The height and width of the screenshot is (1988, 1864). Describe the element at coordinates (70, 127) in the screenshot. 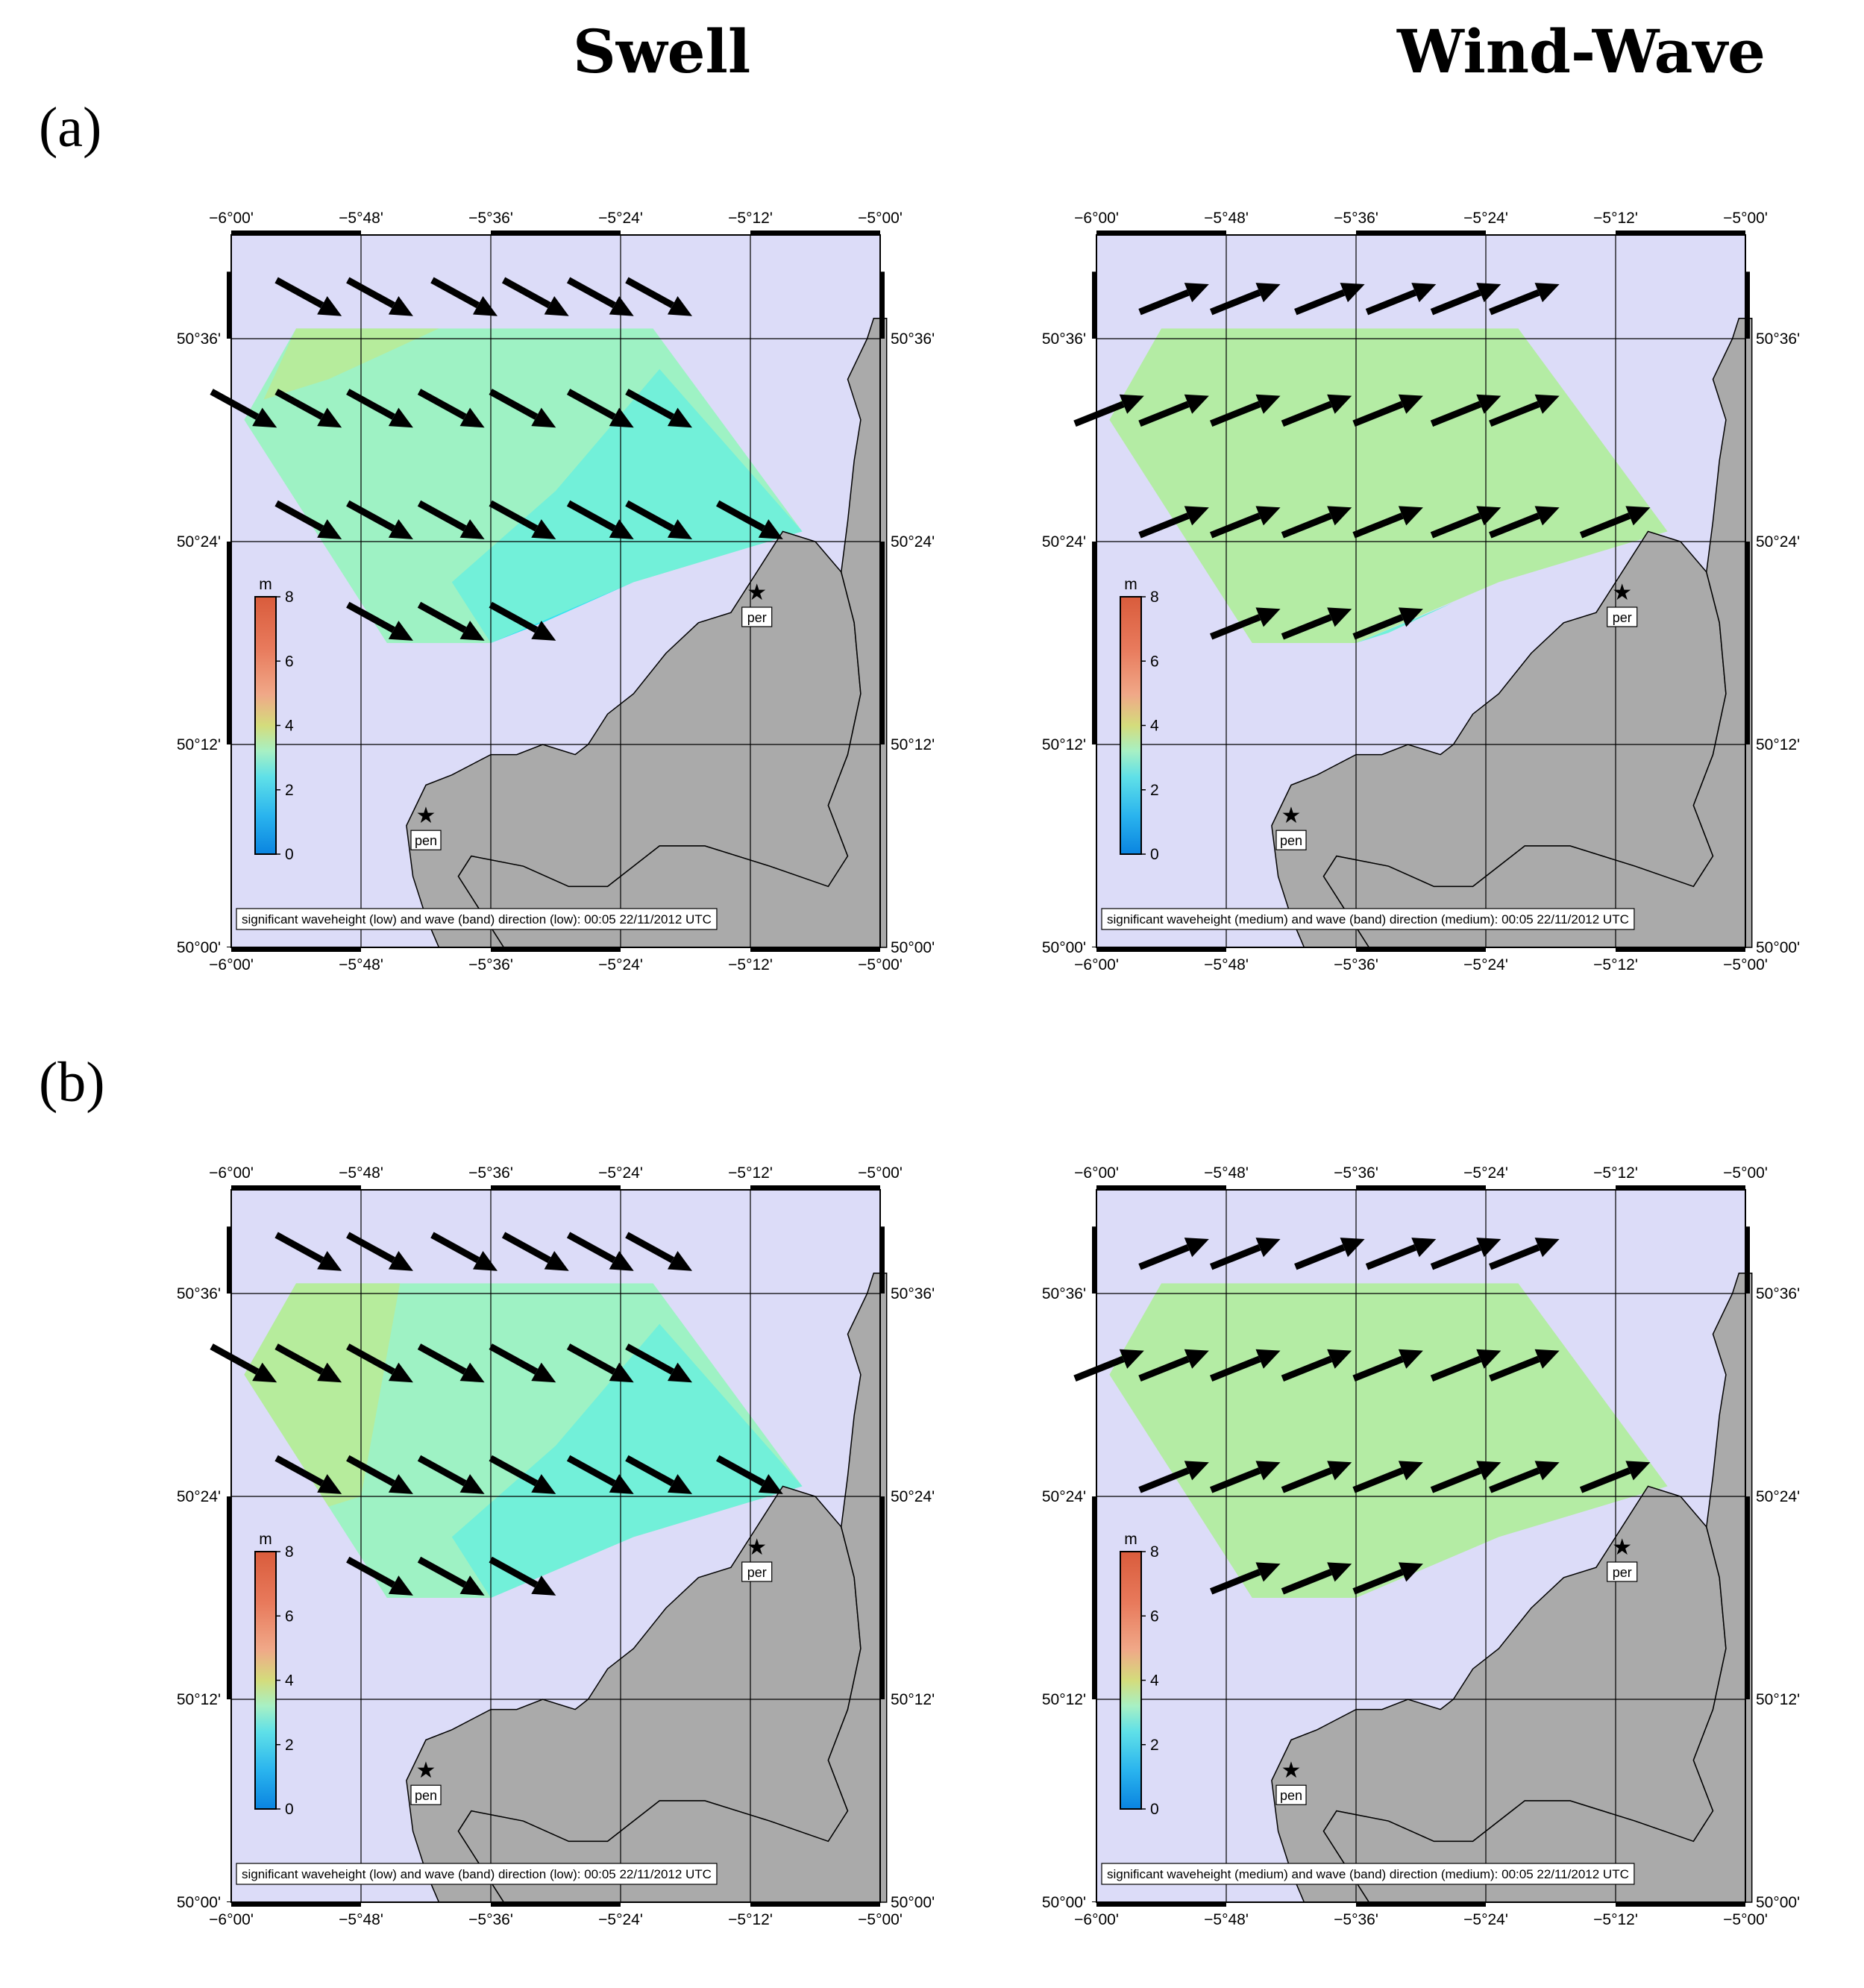

I see `row-label-a: (a)` at that location.